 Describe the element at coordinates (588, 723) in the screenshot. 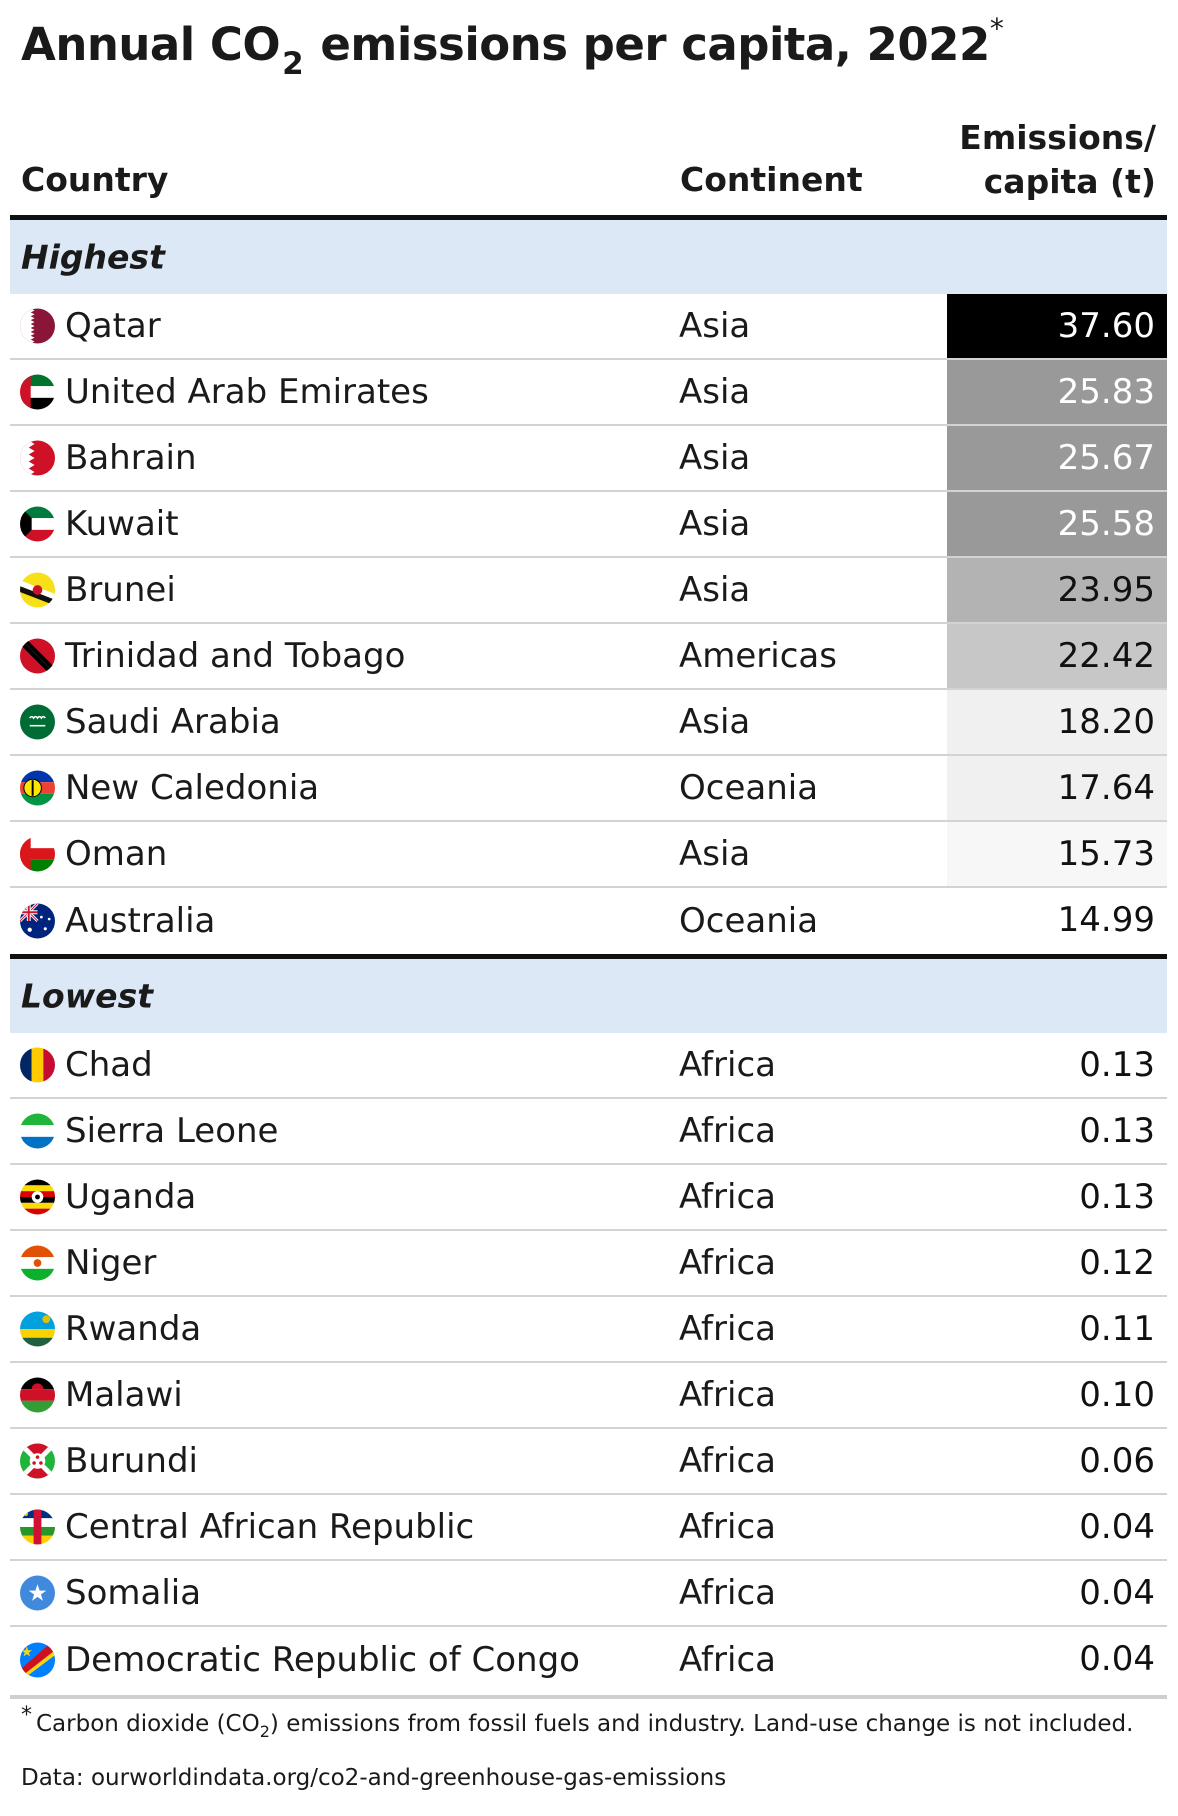

I see `table-row: Saudi Arabia Asia 18.20` at that location.